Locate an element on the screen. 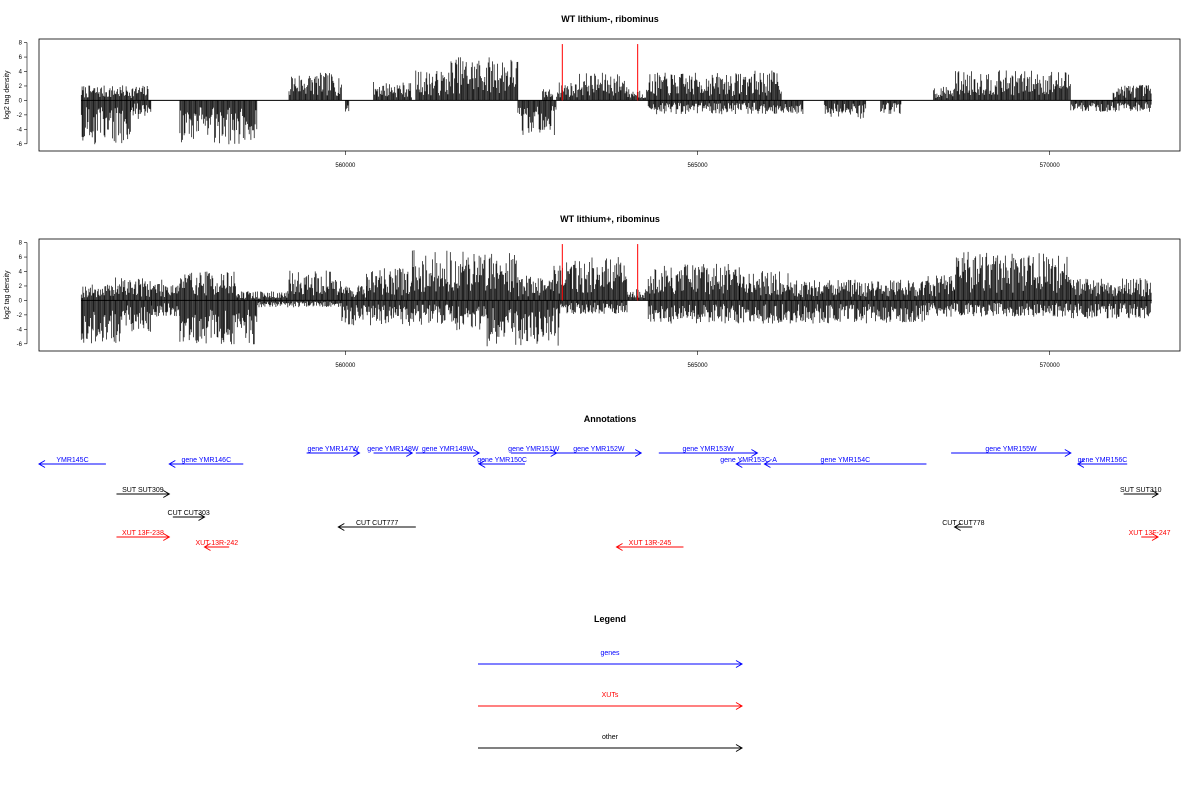 This screenshot has width=1200, height=800. y-tick-label: 8 is located at coordinates (21, 244).